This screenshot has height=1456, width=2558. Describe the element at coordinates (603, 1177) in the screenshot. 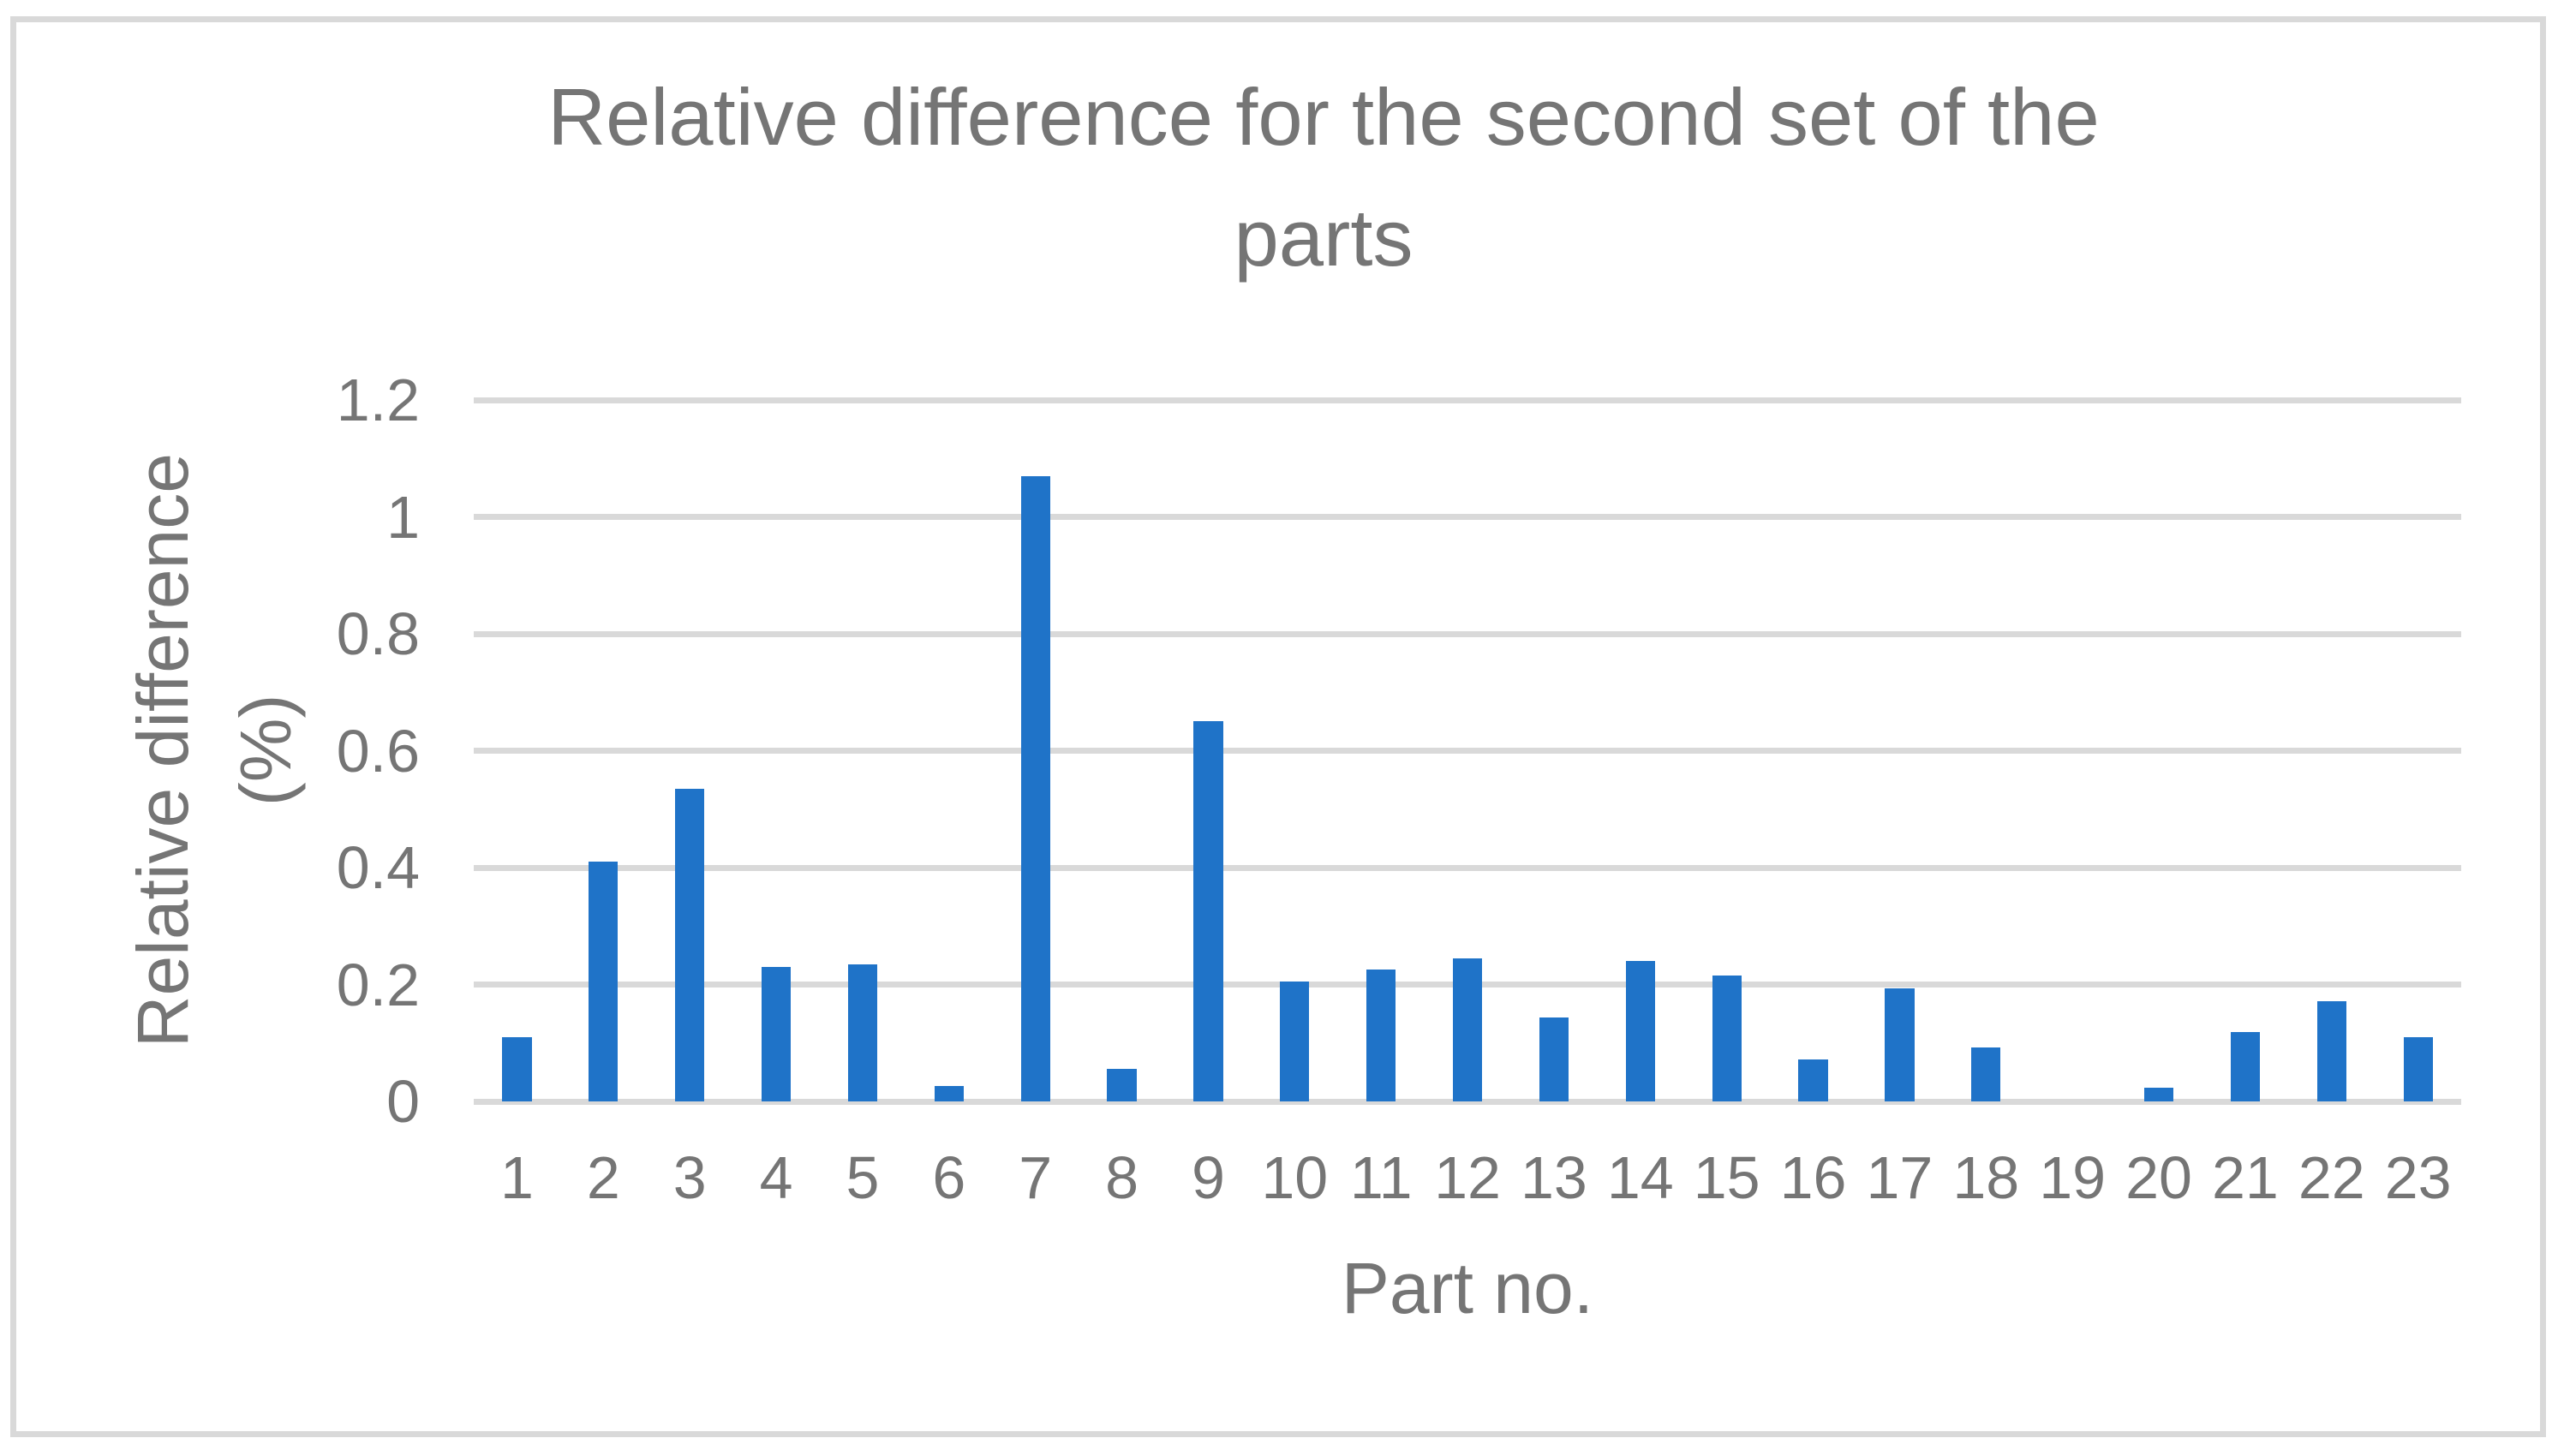

I see `x-tick-label-2: 2` at that location.